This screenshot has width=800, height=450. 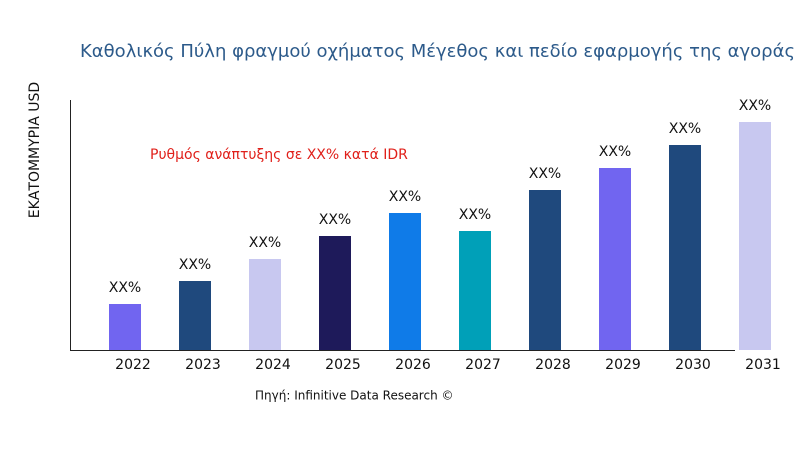 I want to click on x-tick-label: 2029, so click(x=623, y=365).